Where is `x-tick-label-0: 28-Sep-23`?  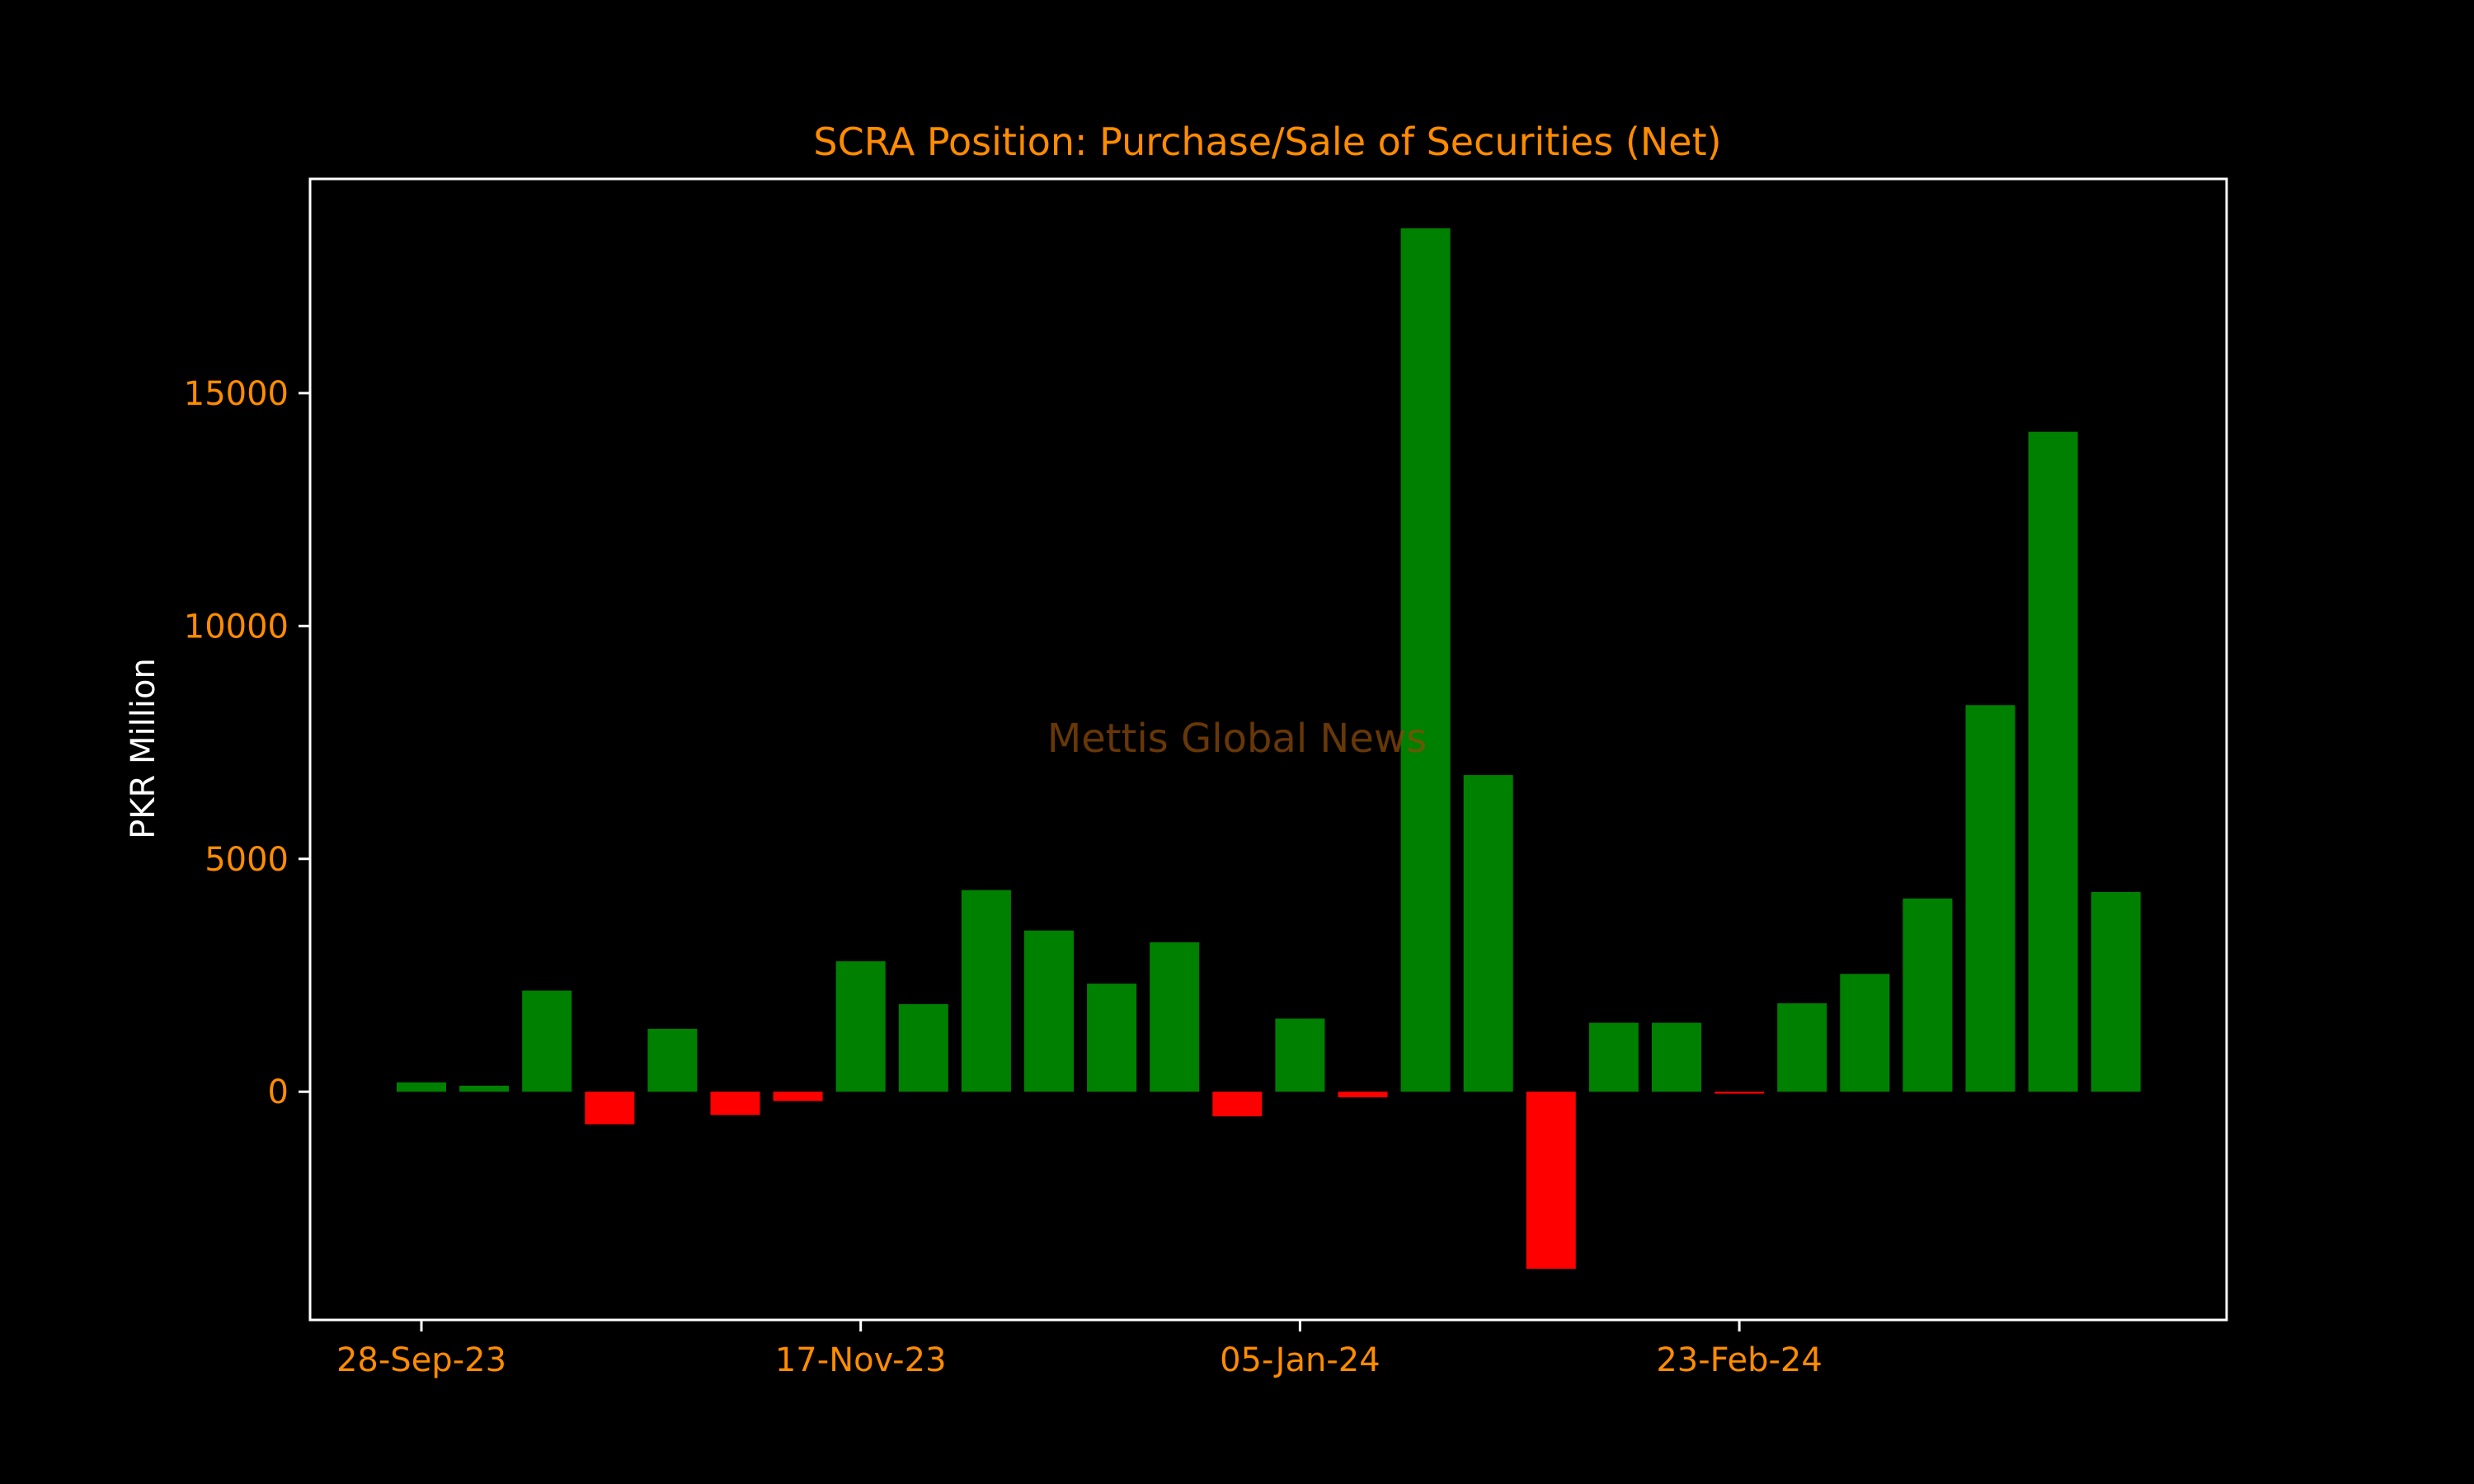
x-tick-label-0: 28-Sep-23 is located at coordinates (421, 1360).